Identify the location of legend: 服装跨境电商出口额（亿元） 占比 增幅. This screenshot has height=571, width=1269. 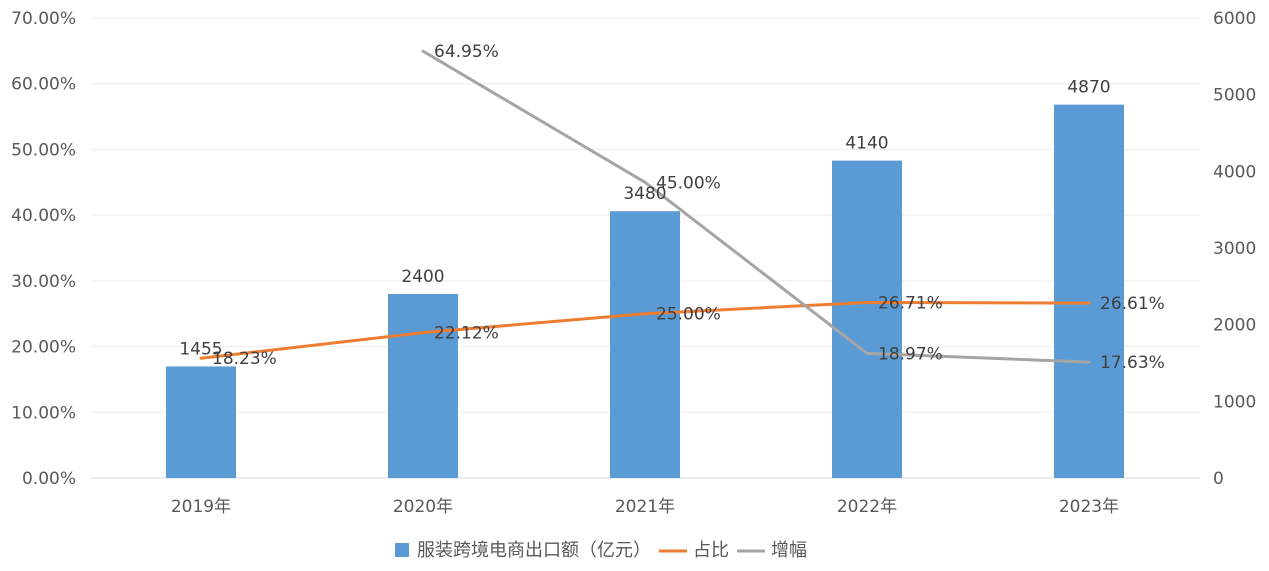
(601, 550).